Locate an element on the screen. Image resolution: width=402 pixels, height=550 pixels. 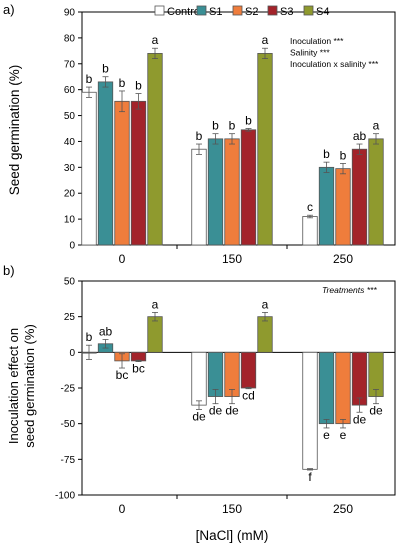
y-tick-label: 80 is located at coordinates (70, 38).